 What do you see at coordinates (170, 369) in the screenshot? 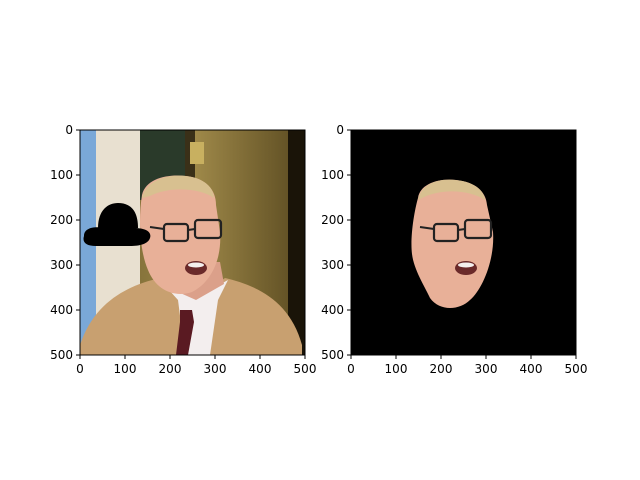
I see `left-x-tick-label: 200` at bounding box center [170, 369].